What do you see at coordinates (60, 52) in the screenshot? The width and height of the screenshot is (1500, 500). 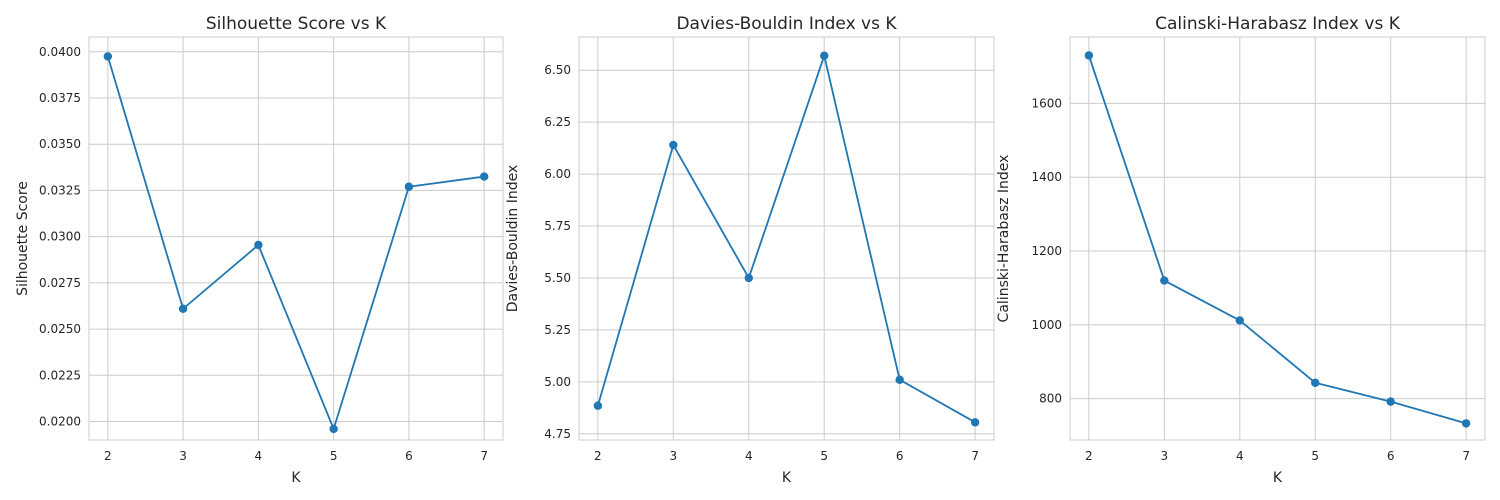 I see `y-tick-label: 0.0400` at bounding box center [60, 52].